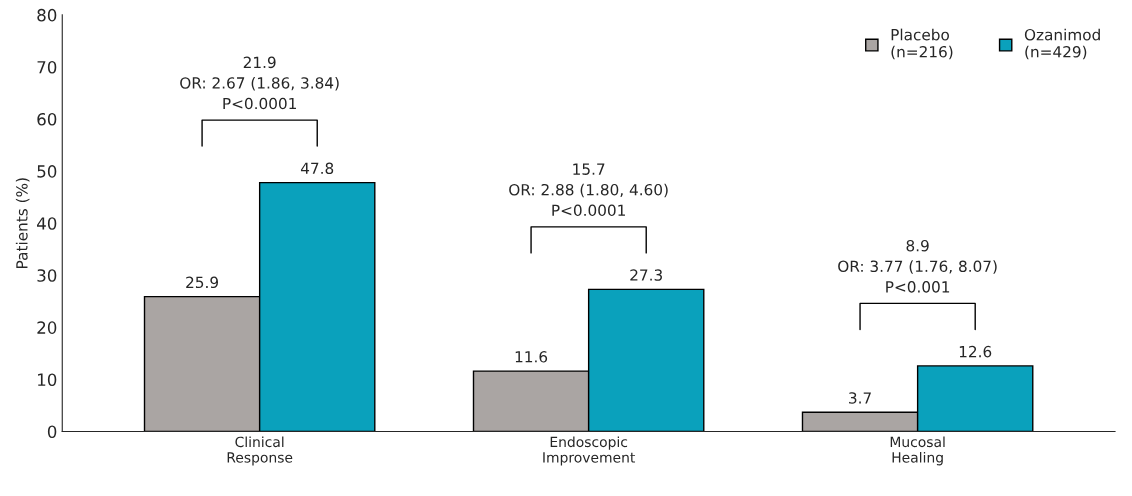 The height and width of the screenshot is (496, 1132). I want to click on data-label: 27.3, so click(646, 275).